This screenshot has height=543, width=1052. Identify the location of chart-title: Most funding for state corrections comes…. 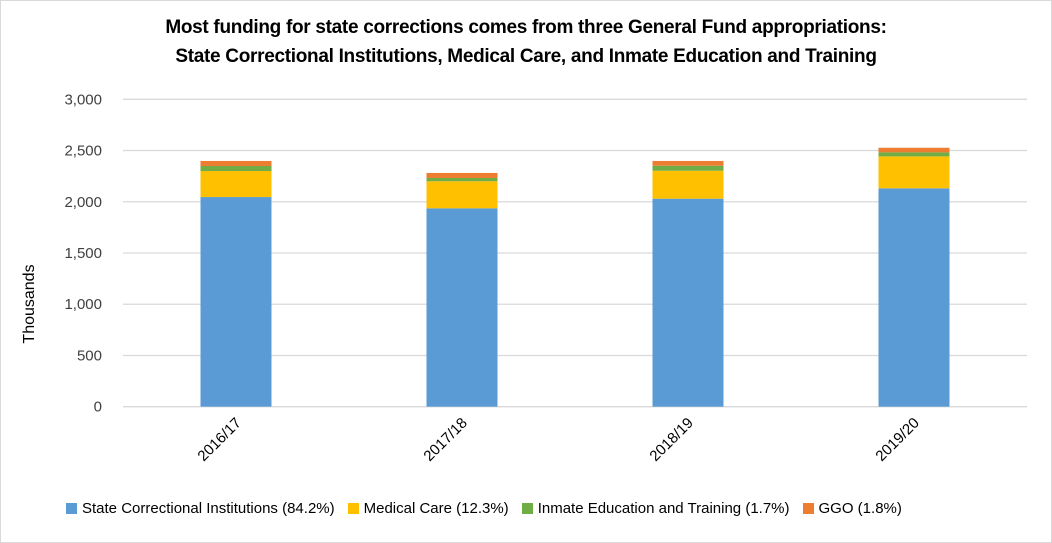
(526, 27).